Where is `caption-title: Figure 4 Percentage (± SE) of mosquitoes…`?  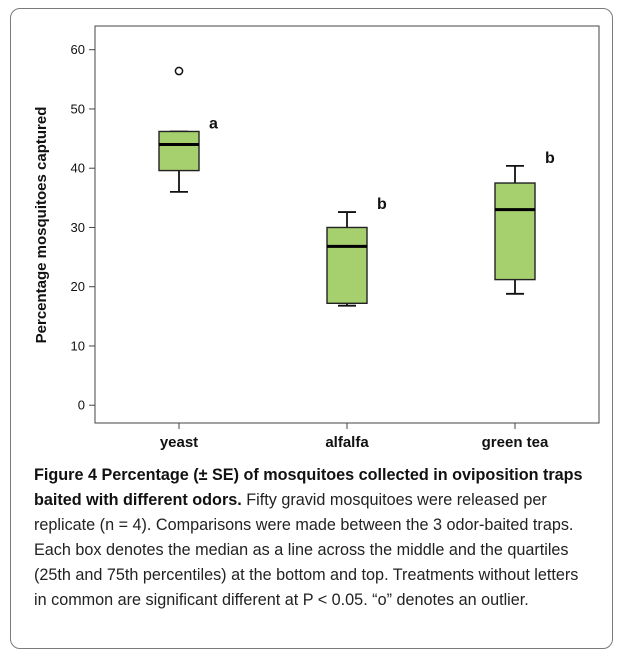 caption-title: Figure 4 Percentage (± SE) of mosquitoes… is located at coordinates (308, 487).